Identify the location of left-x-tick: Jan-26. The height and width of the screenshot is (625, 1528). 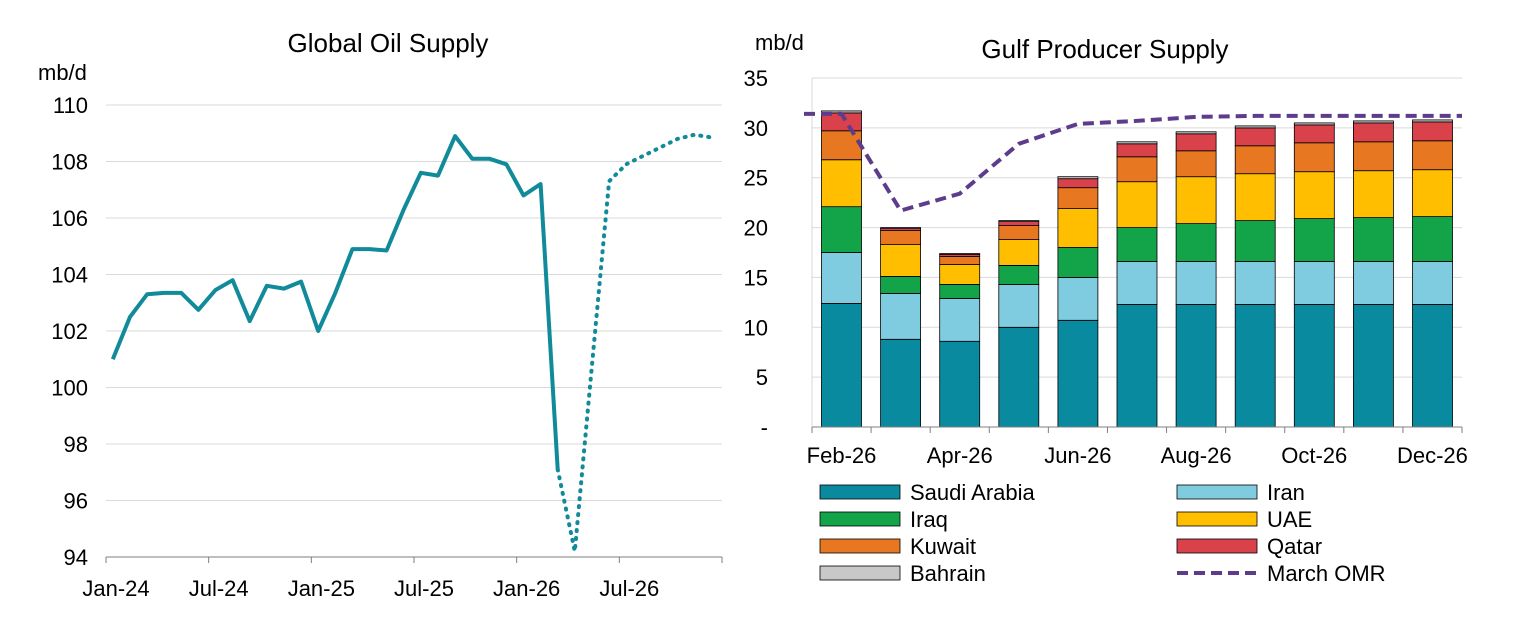
(526, 588).